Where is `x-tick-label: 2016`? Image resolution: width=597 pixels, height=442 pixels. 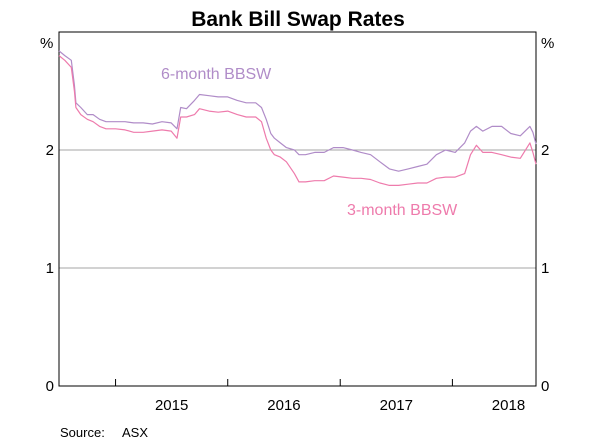 x-tick-label: 2016 is located at coordinates (283, 405).